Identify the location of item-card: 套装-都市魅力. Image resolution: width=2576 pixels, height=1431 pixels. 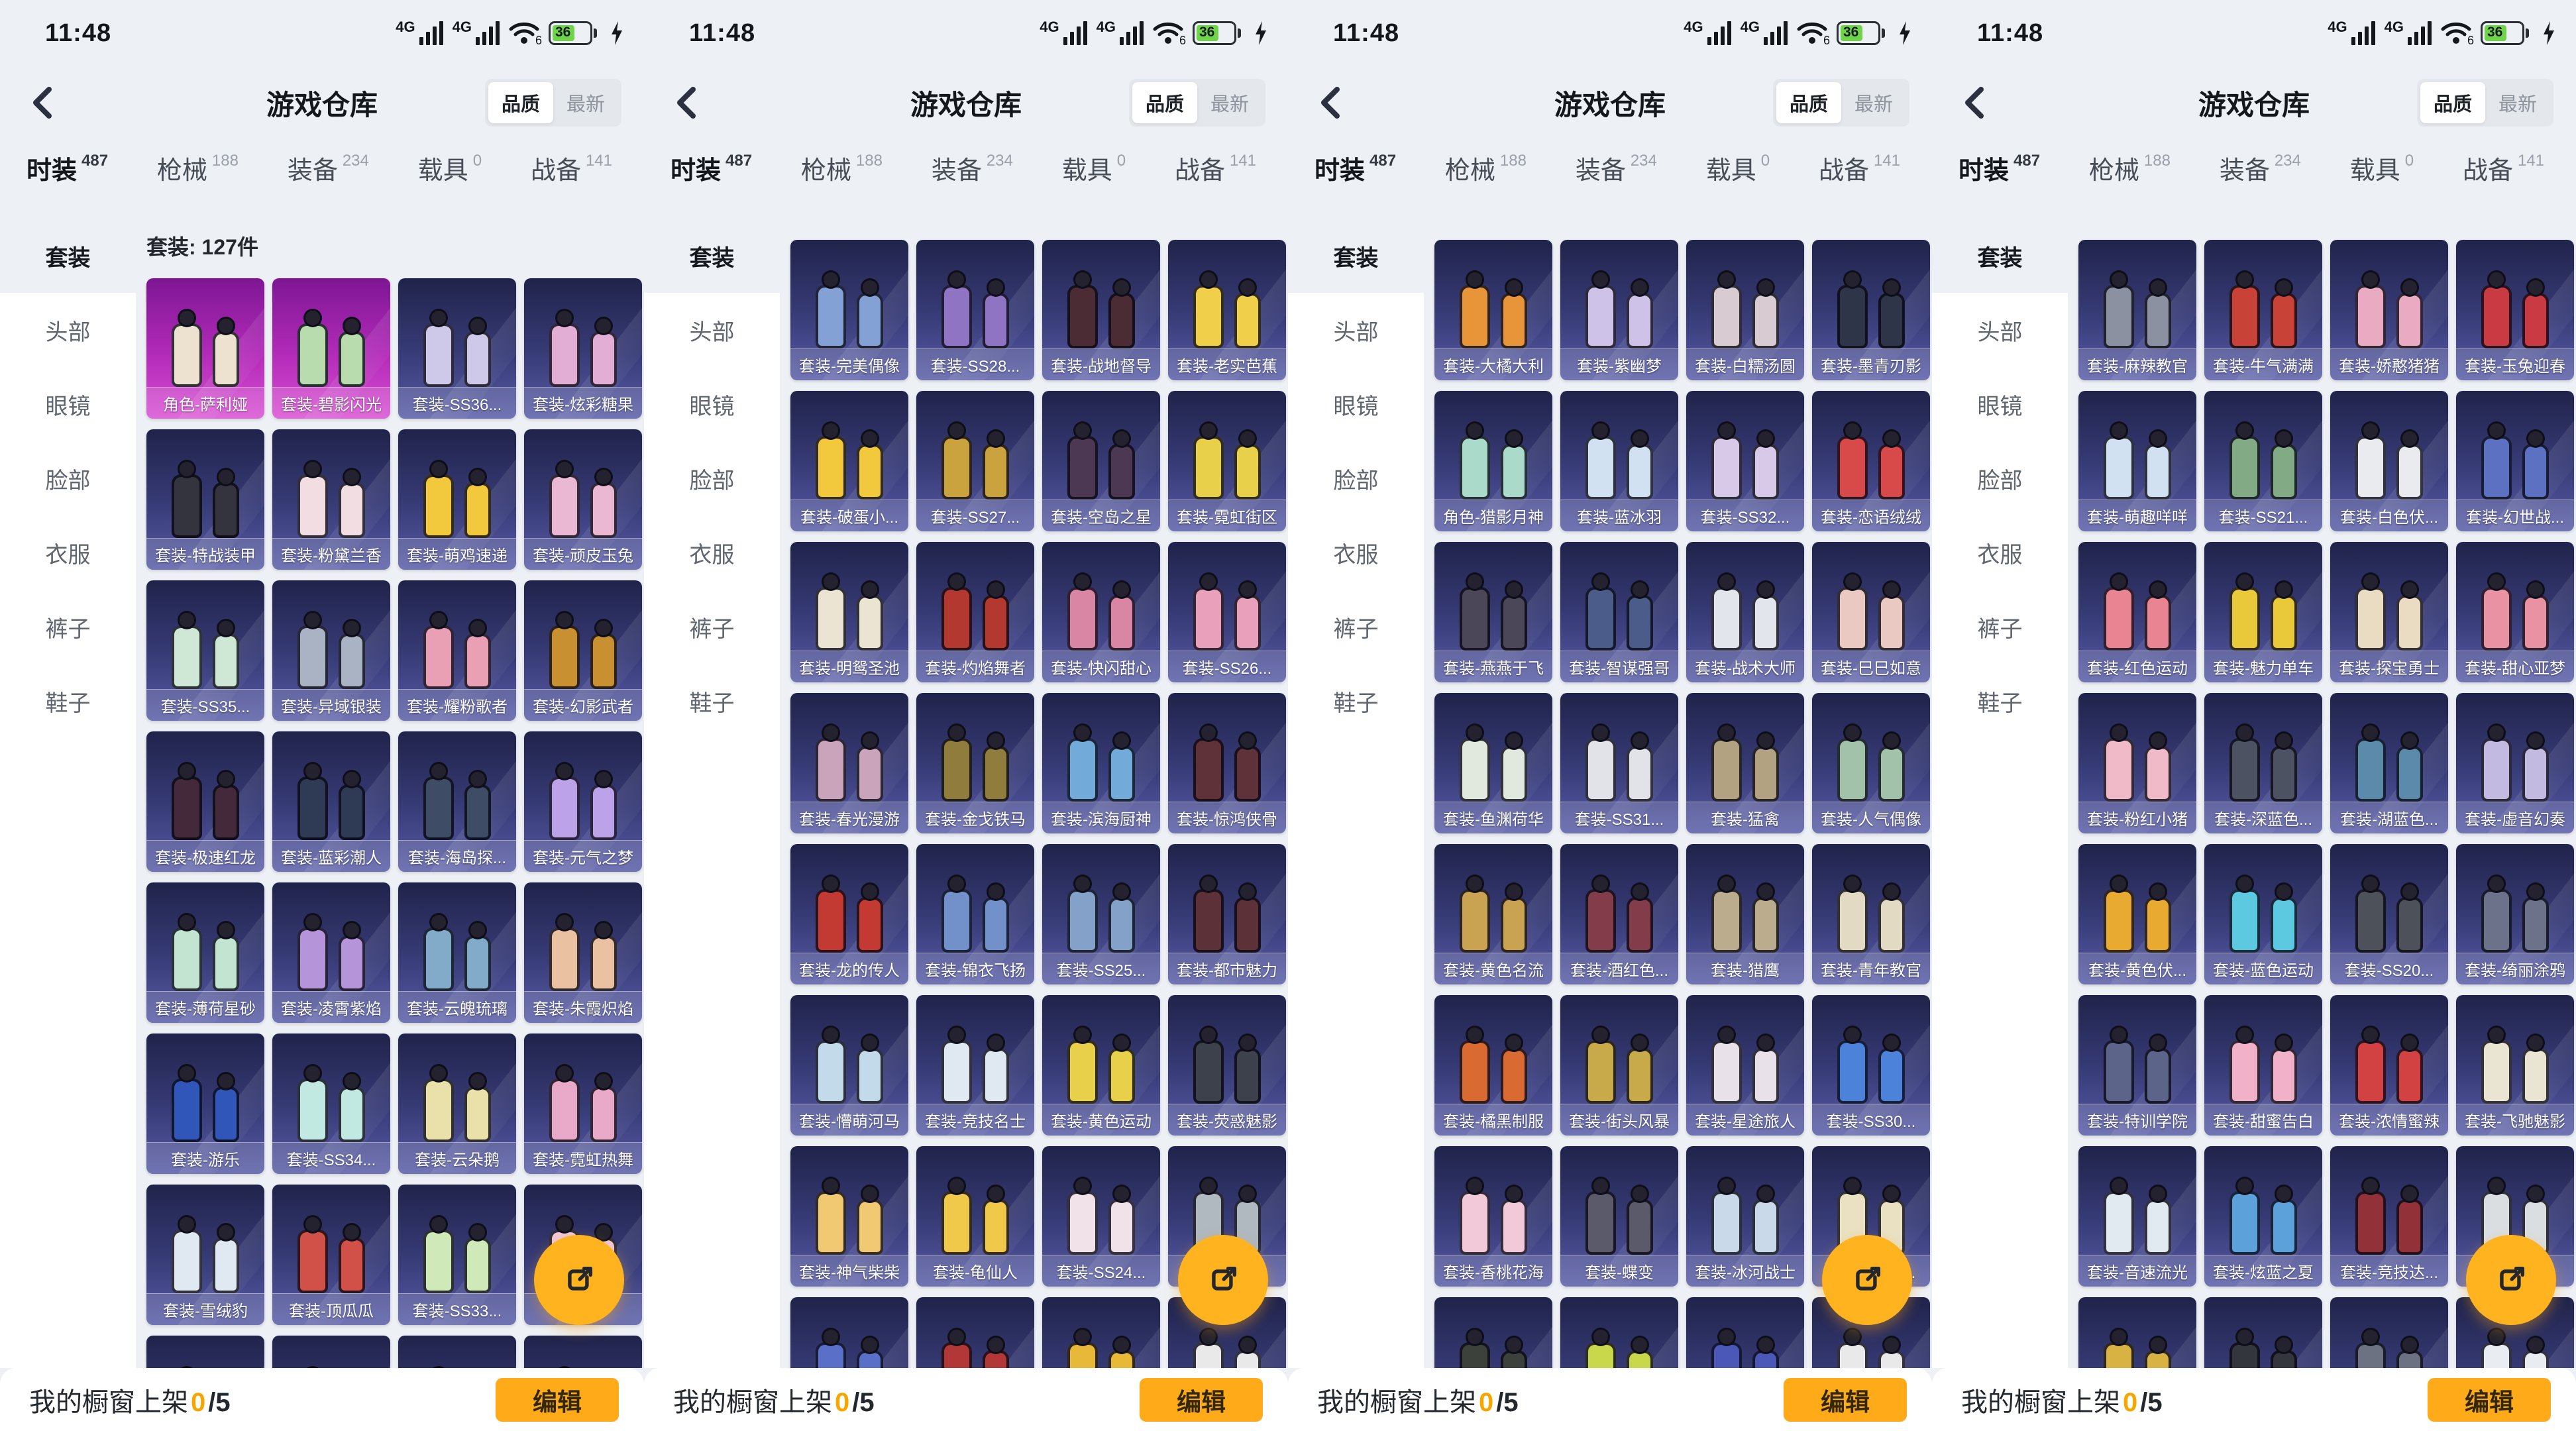
(1227, 914).